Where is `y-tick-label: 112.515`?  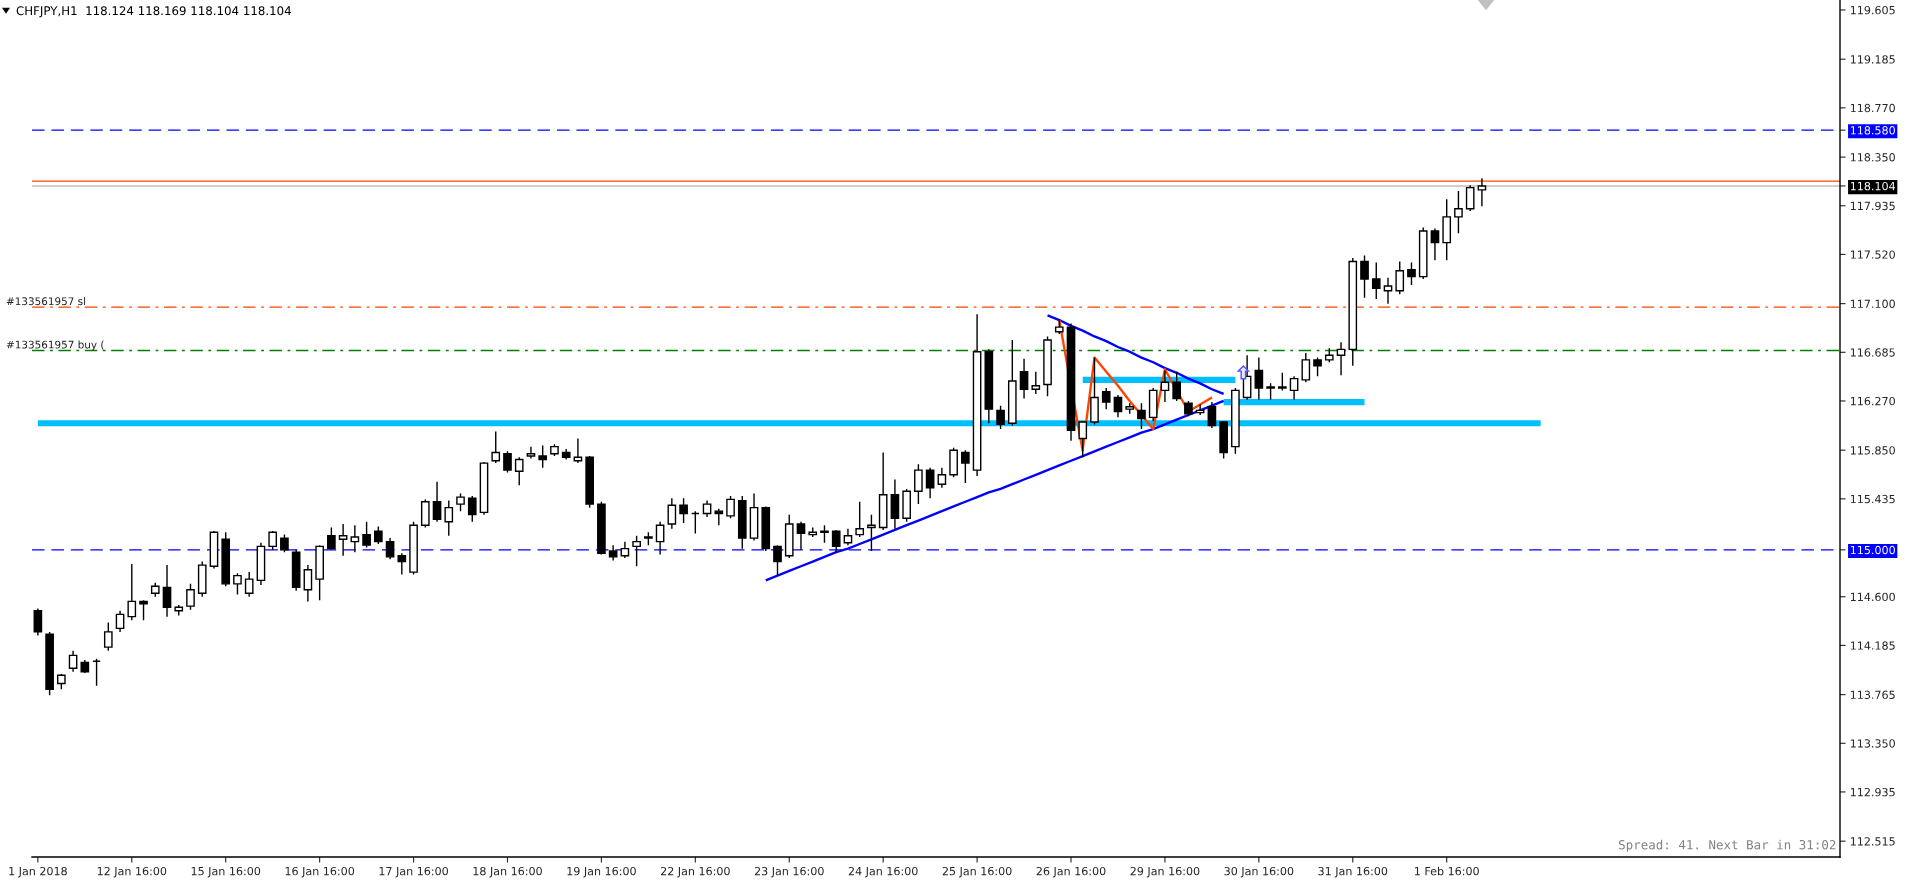 y-tick-label: 112.515 is located at coordinates (1872, 841).